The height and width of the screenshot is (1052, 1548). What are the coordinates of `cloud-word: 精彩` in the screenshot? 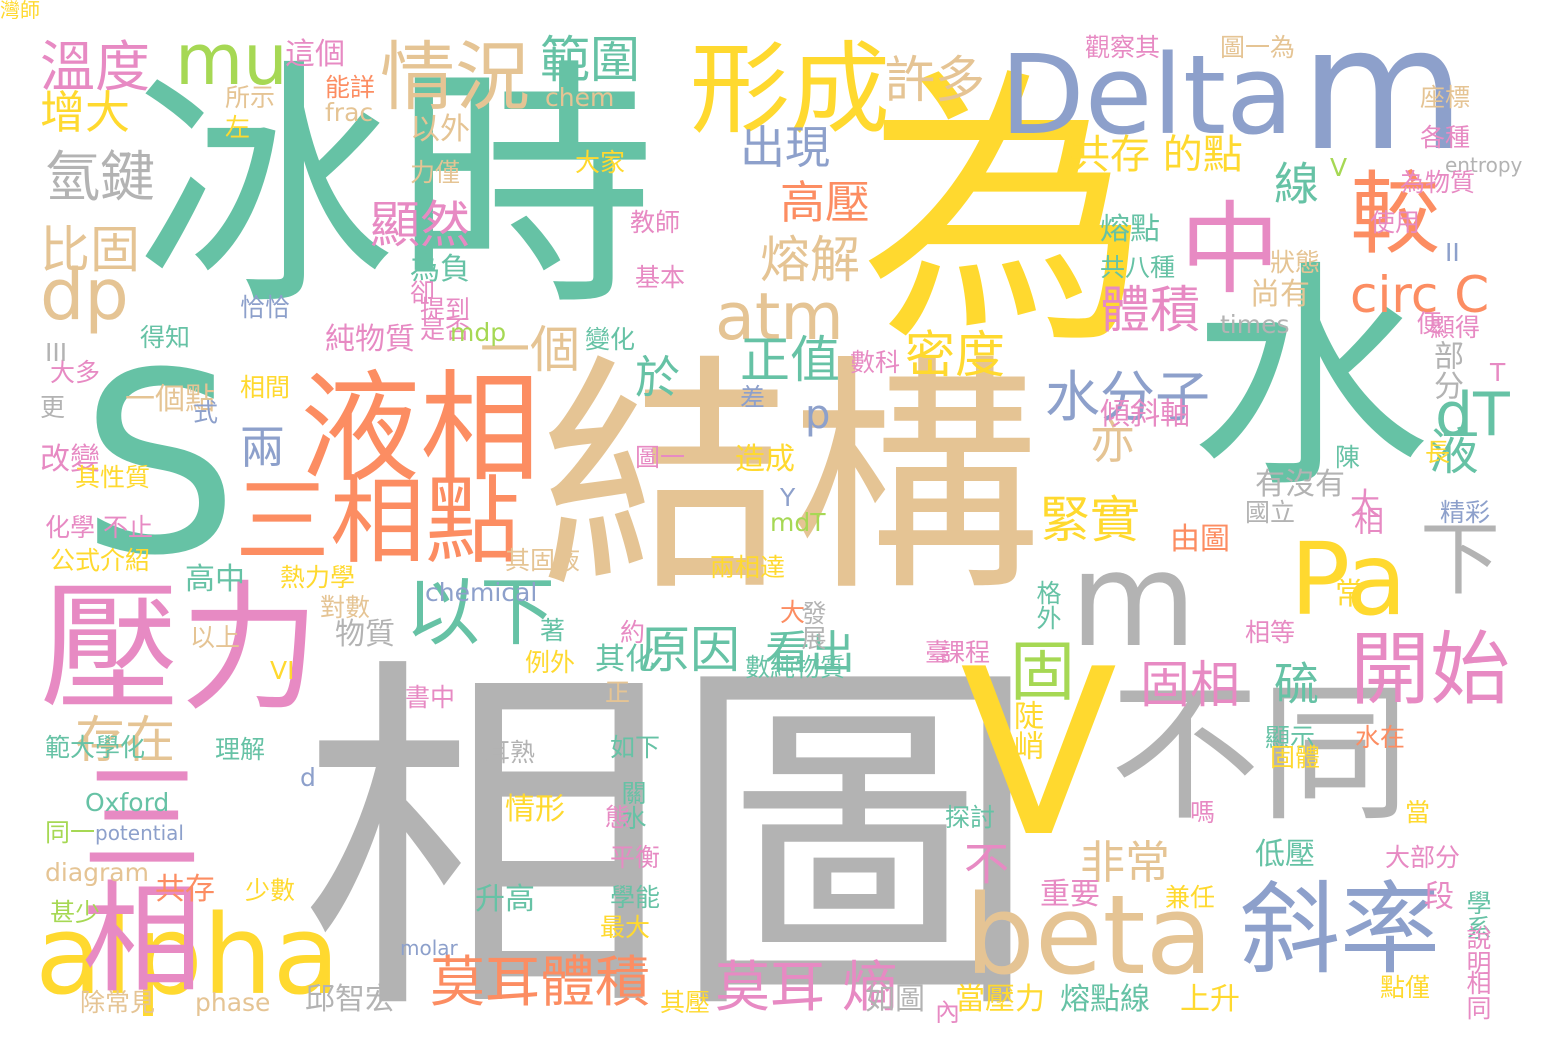 It's located at (1465, 512).